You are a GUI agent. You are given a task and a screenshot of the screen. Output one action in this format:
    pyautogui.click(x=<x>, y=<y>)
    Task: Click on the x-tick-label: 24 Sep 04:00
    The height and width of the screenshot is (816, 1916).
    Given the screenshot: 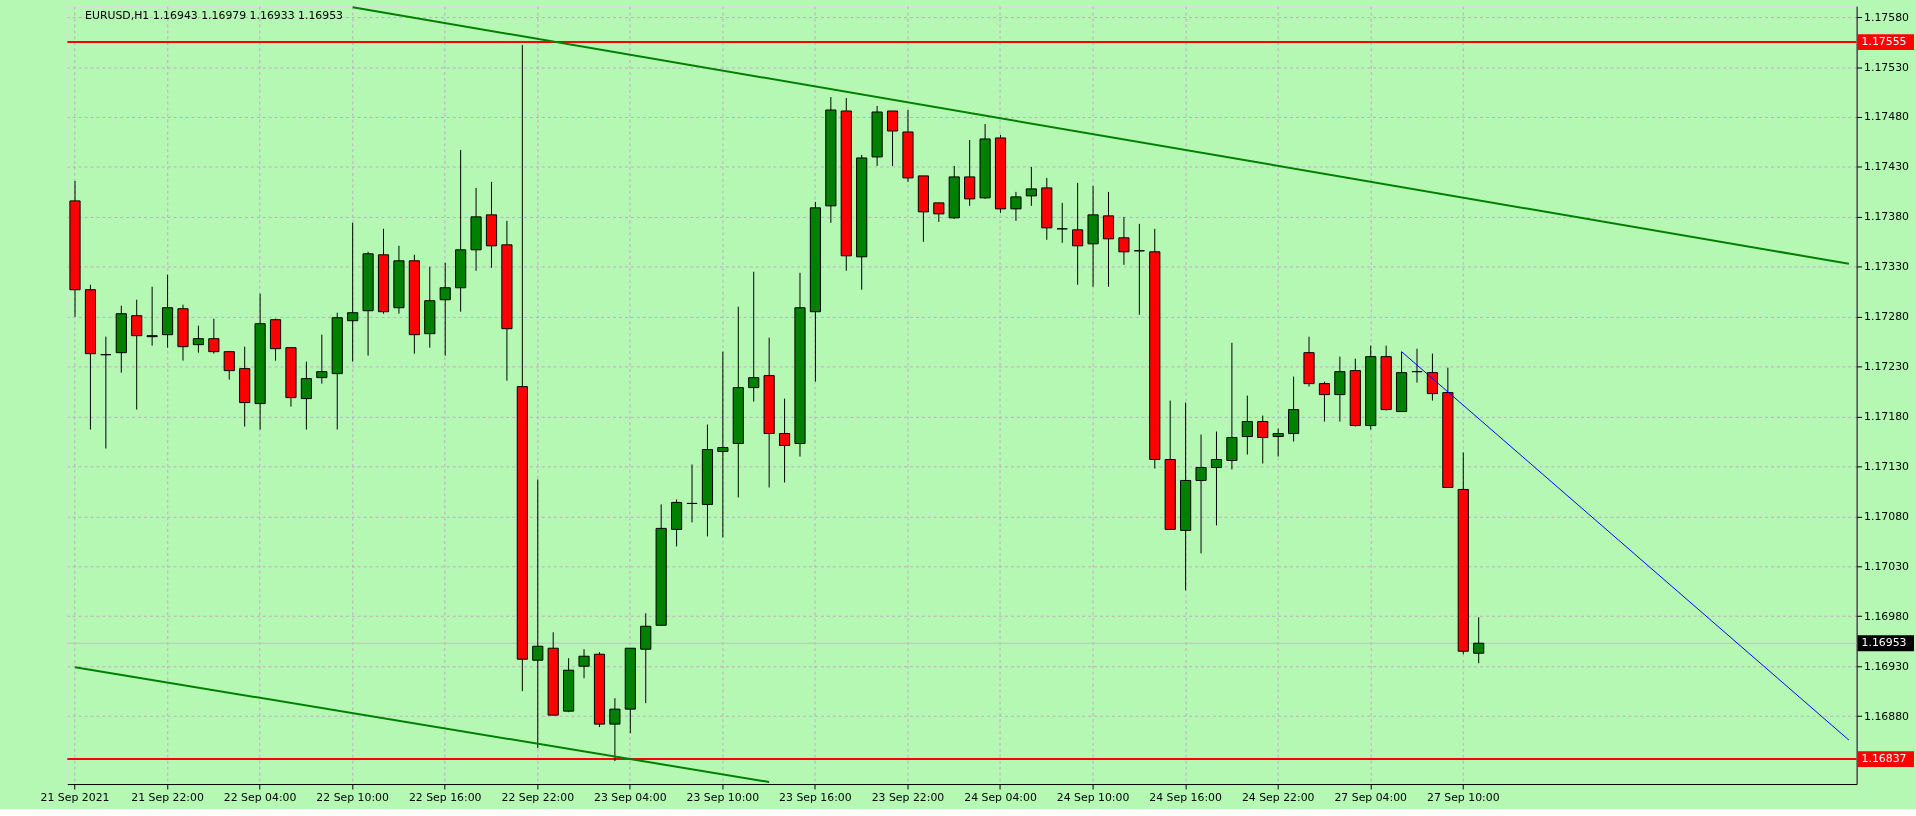 What is the action you would take?
    pyautogui.click(x=1000, y=798)
    